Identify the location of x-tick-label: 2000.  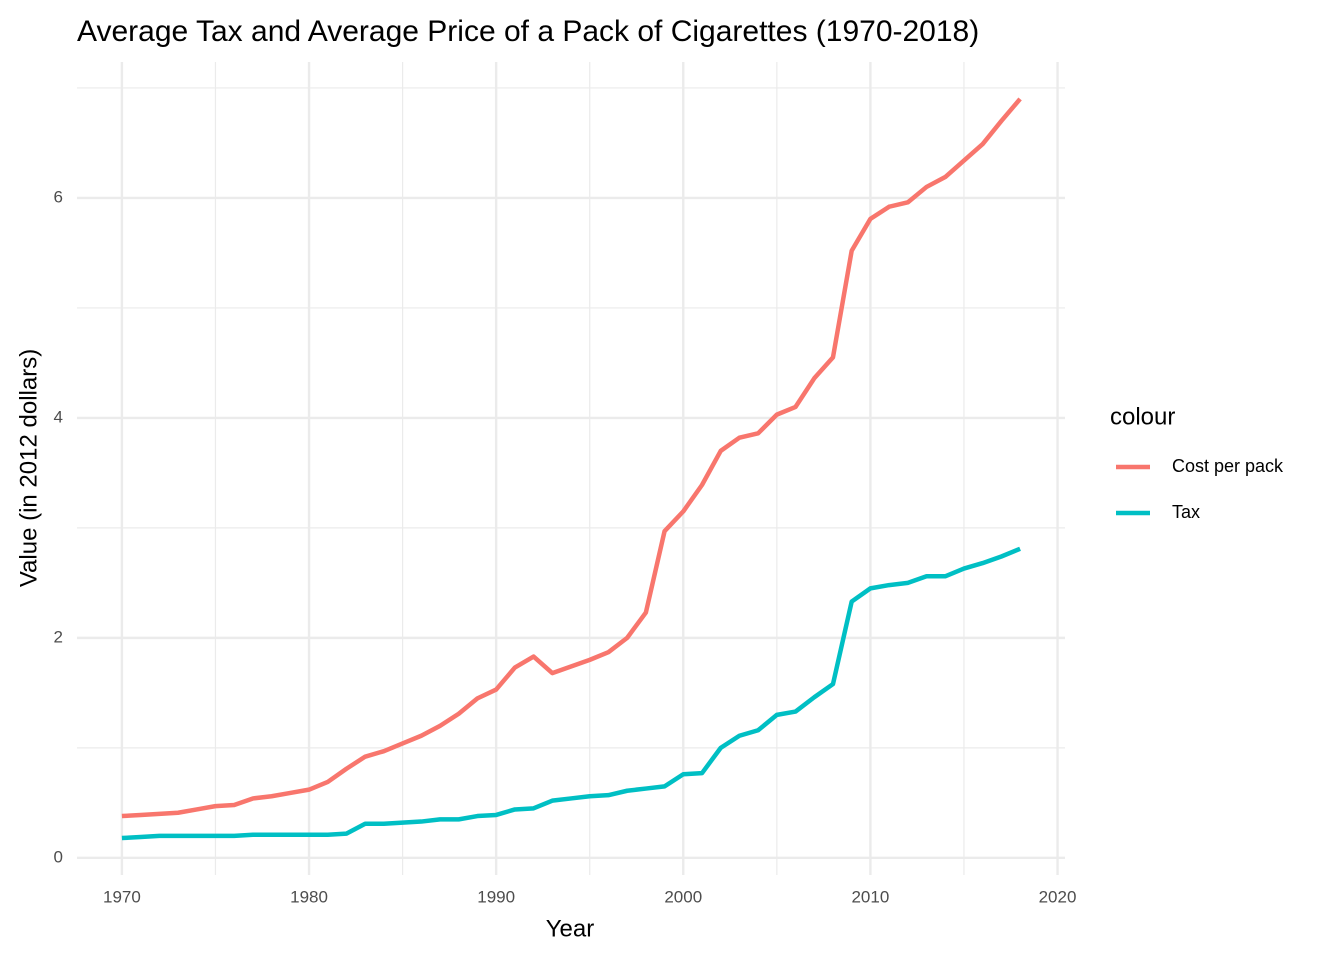
(683, 896).